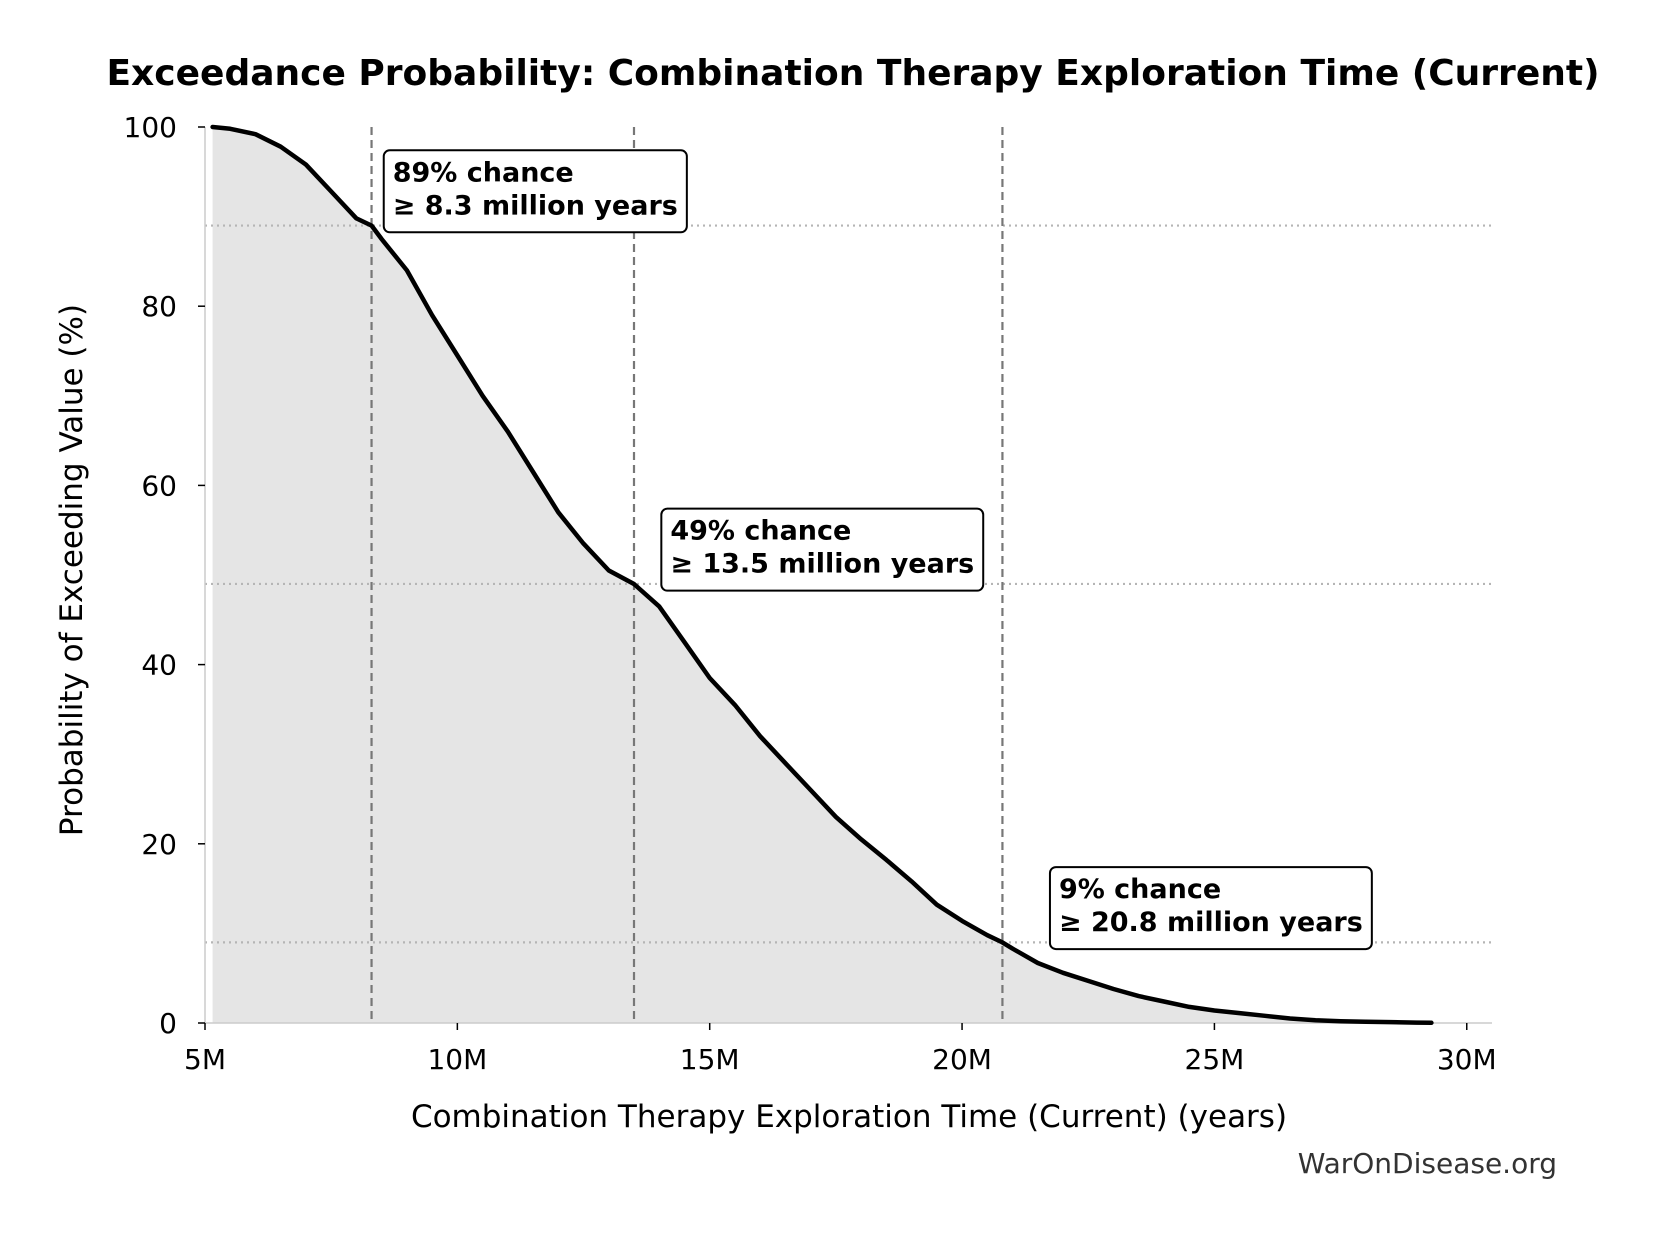 The height and width of the screenshot is (1233, 1664). I want to click on x-tick-label: 15M, so click(710, 1059).